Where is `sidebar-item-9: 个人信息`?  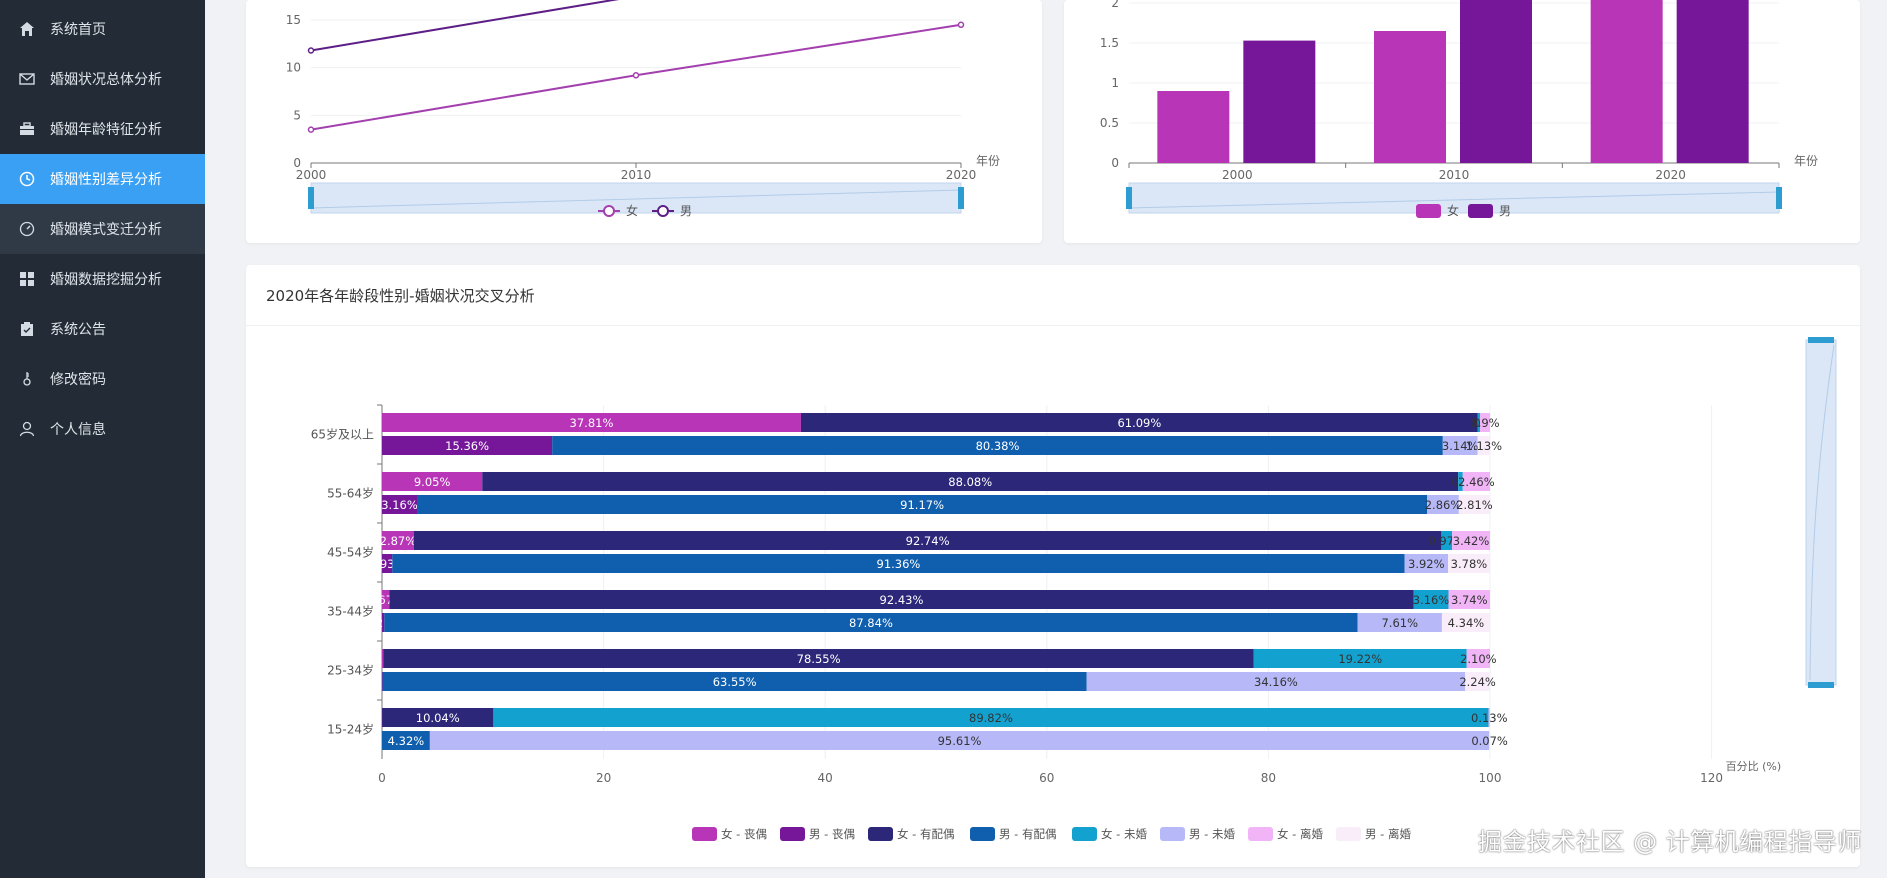
sidebar-item-9: 个人信息 is located at coordinates (102, 429).